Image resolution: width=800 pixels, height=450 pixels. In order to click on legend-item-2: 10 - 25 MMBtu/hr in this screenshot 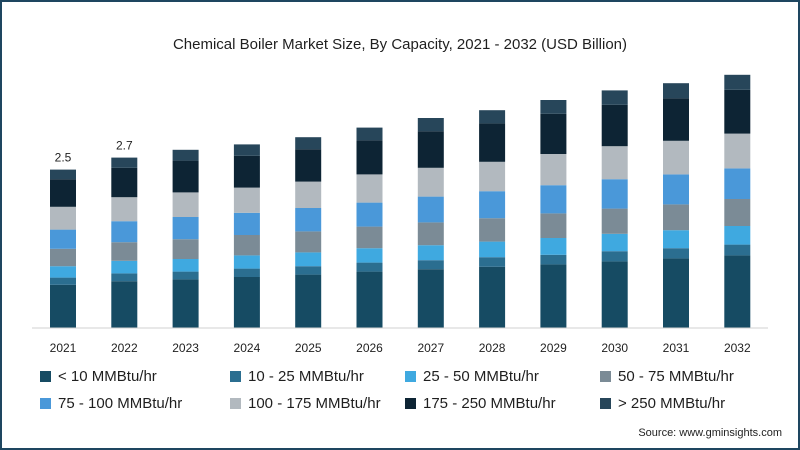, I will do `click(317, 376)`.